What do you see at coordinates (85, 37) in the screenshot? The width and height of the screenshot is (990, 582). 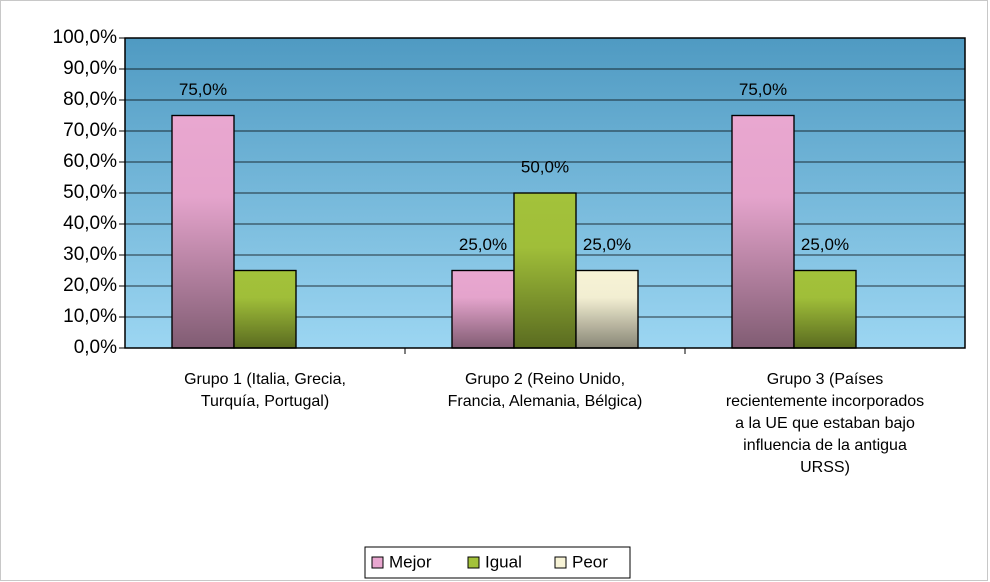 I see `y-tick-label: 100,0%` at bounding box center [85, 37].